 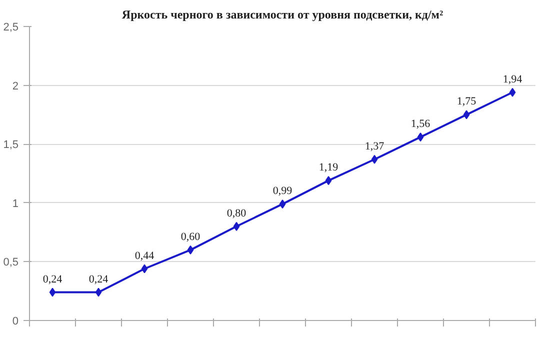 I want to click on y-tick-label: 2, so click(x=15, y=86).